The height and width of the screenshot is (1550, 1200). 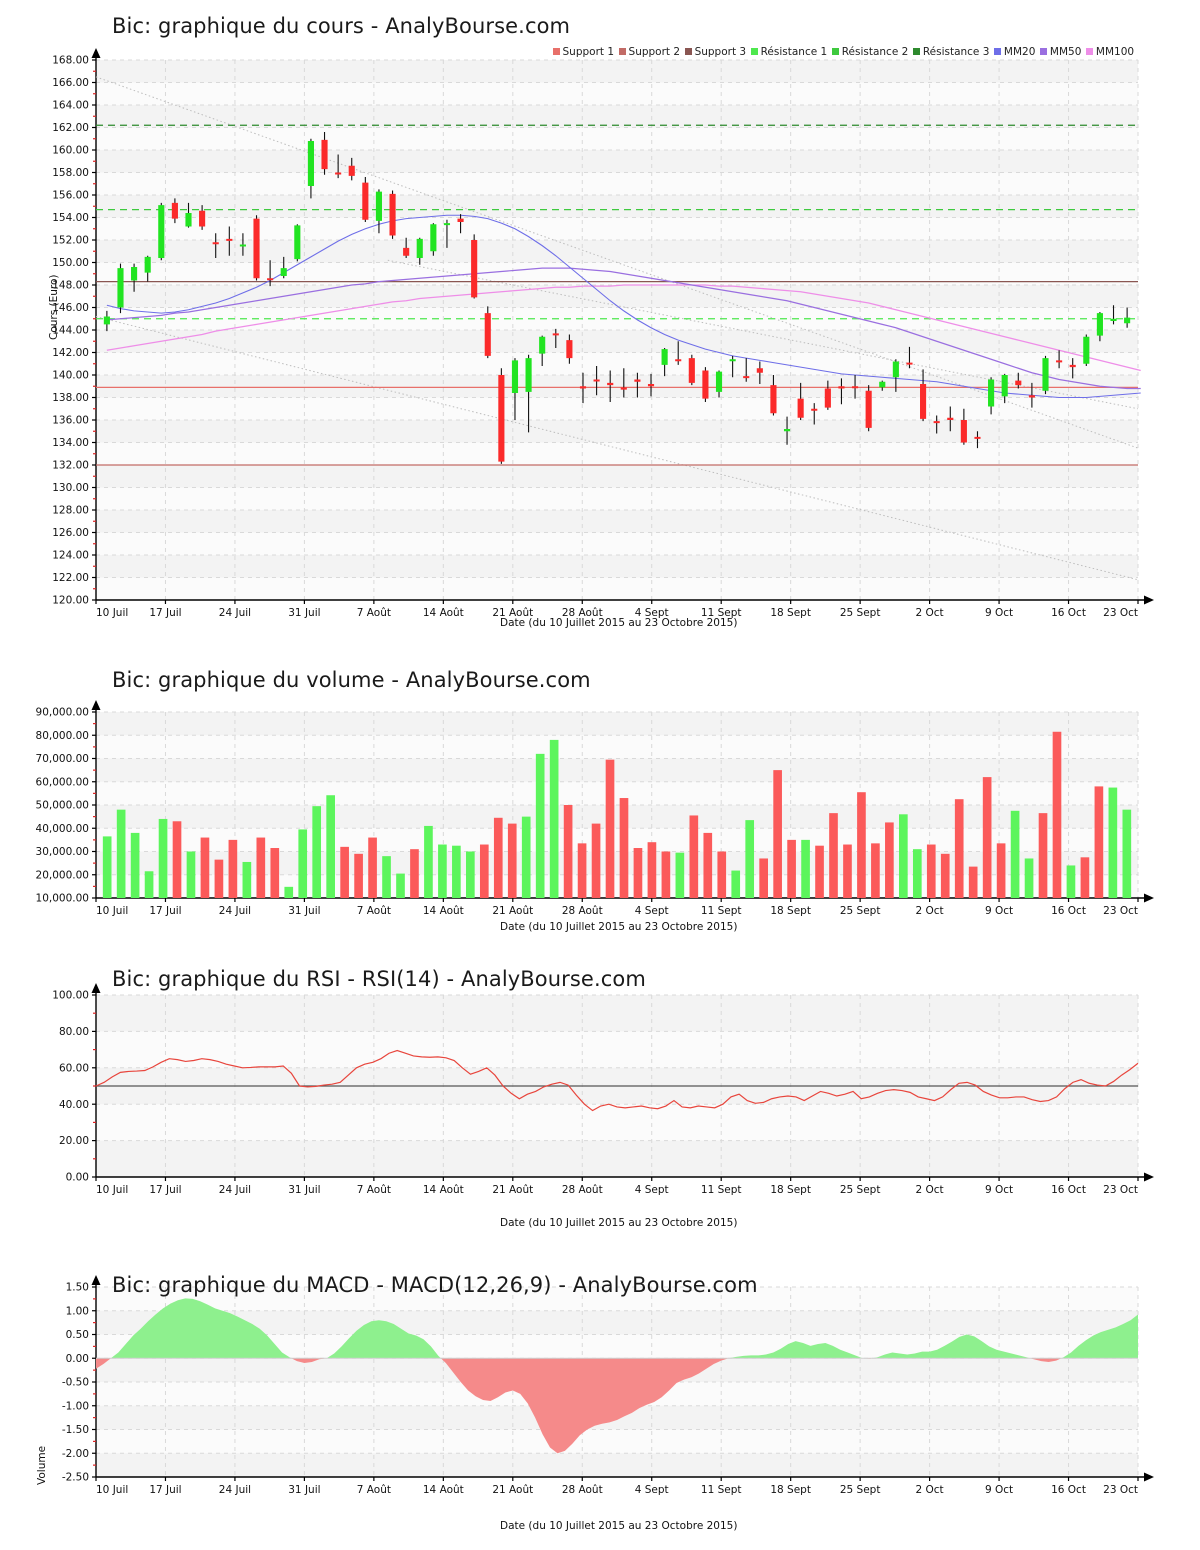 I want to click on svg-text: 122.00, so click(x=70, y=578).